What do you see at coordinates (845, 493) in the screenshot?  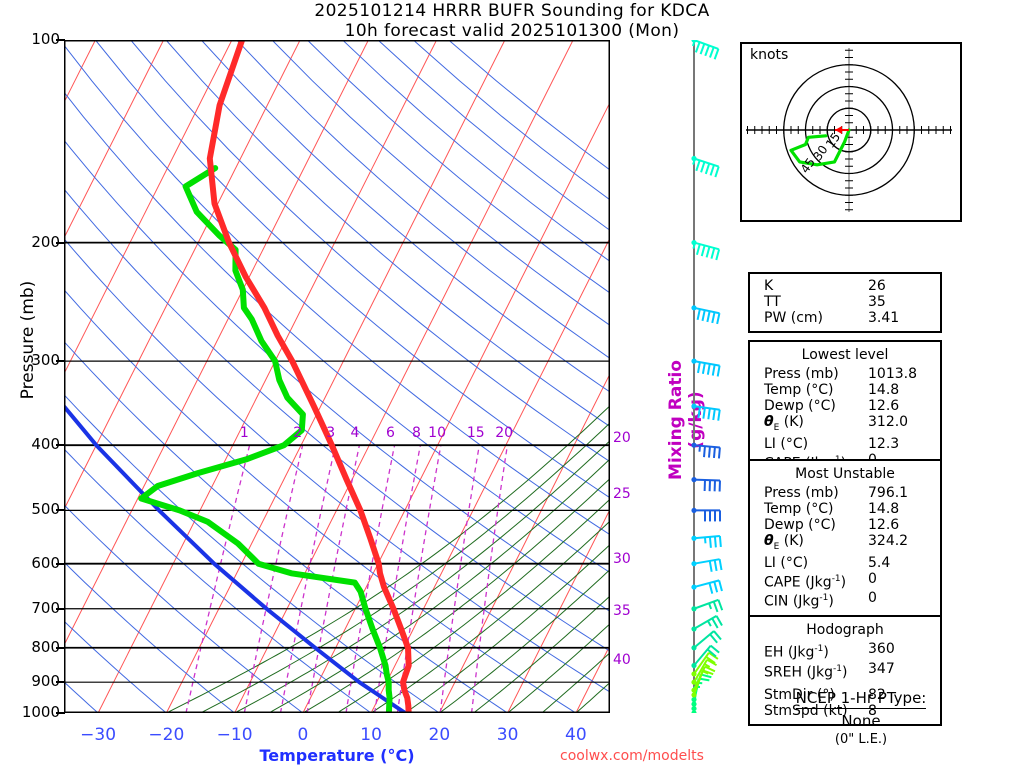 I see `stat-row: Press (mb) 796.1` at bounding box center [845, 493].